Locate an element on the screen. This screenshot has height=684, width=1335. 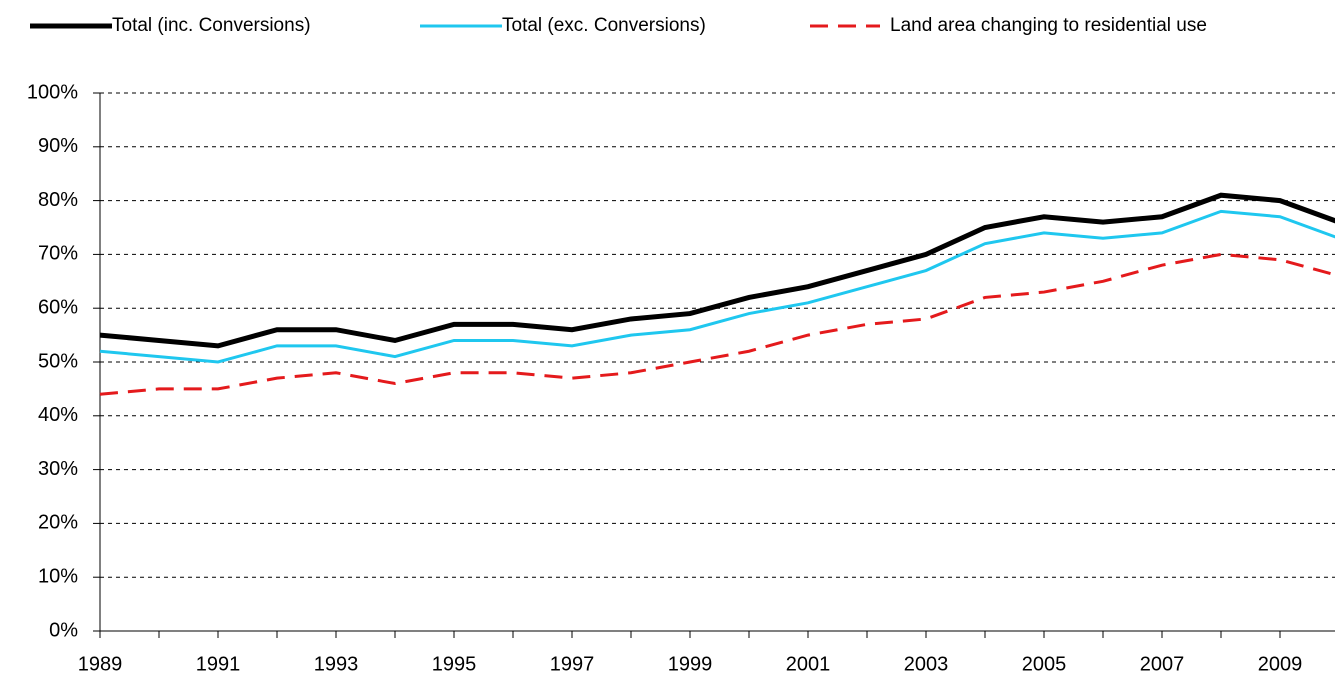
y-tick-label: 70% is located at coordinates (58, 254).